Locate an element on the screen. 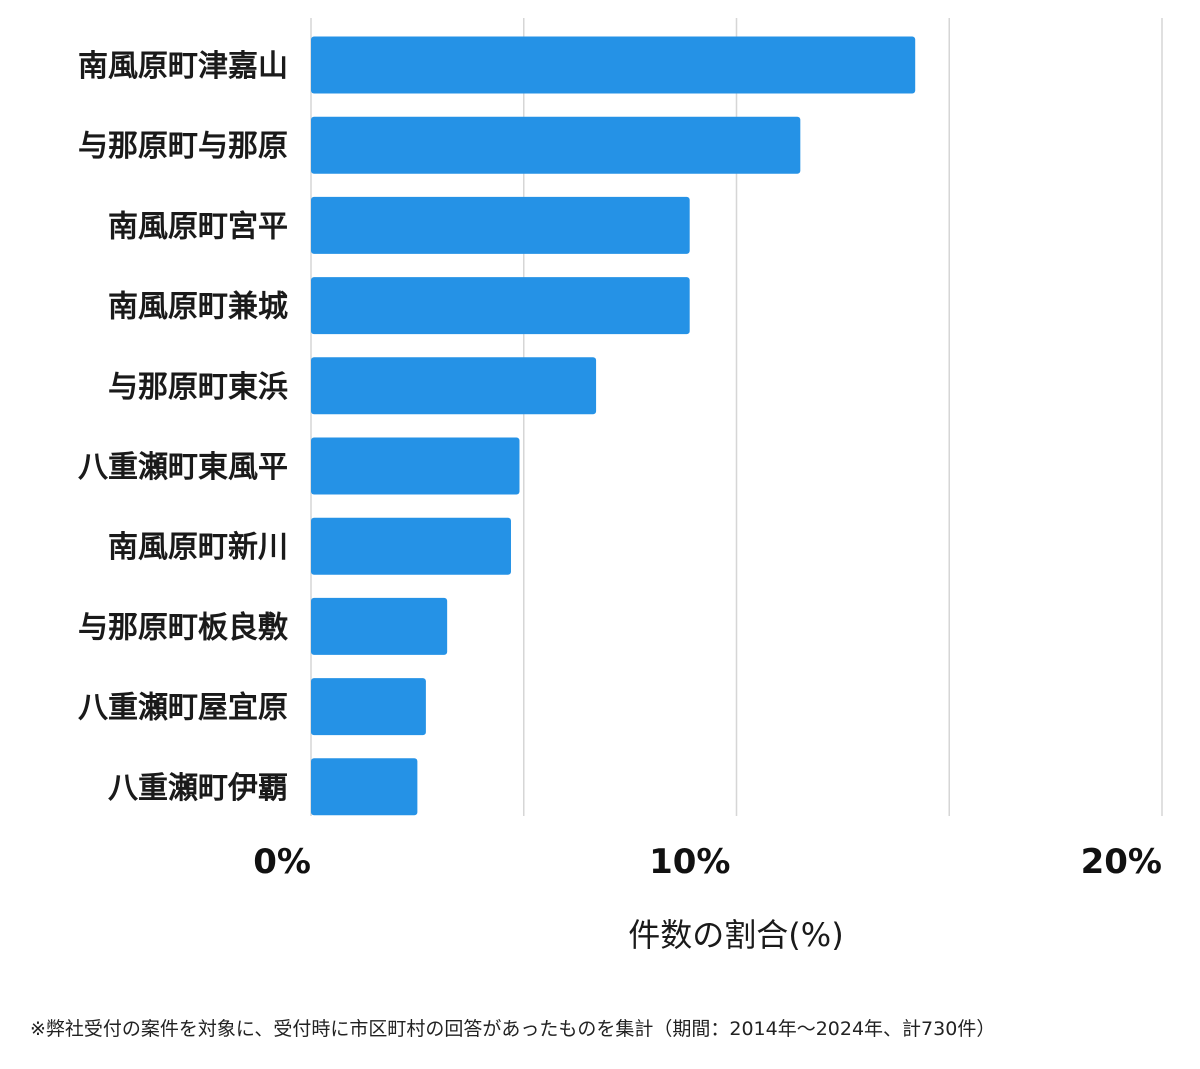  category-label: 南風原町兼城 is located at coordinates (198, 307).